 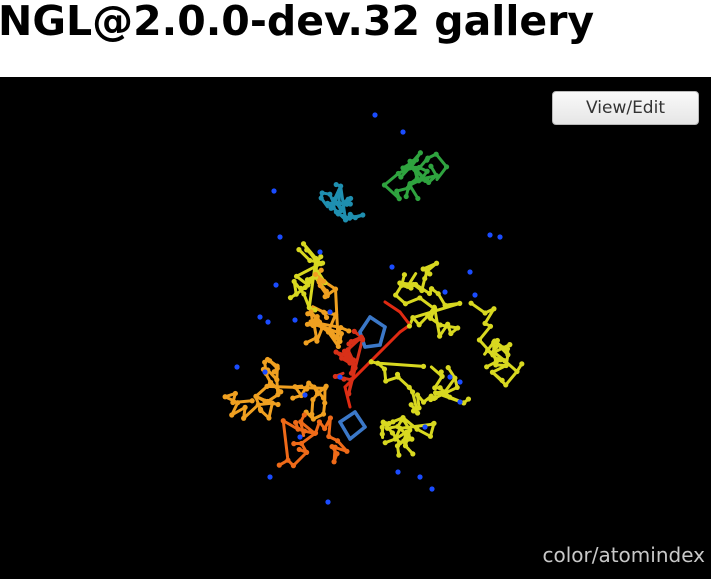 What do you see at coordinates (297, 22) in the screenshot?
I see `page-title: NGL@2.0.0-dev.32 gallery` at bounding box center [297, 22].